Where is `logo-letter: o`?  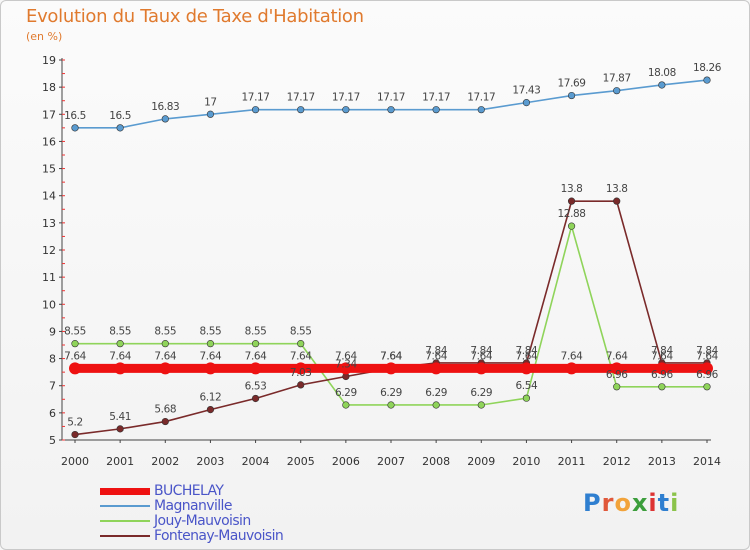 logo-letter: o is located at coordinates (623, 503).